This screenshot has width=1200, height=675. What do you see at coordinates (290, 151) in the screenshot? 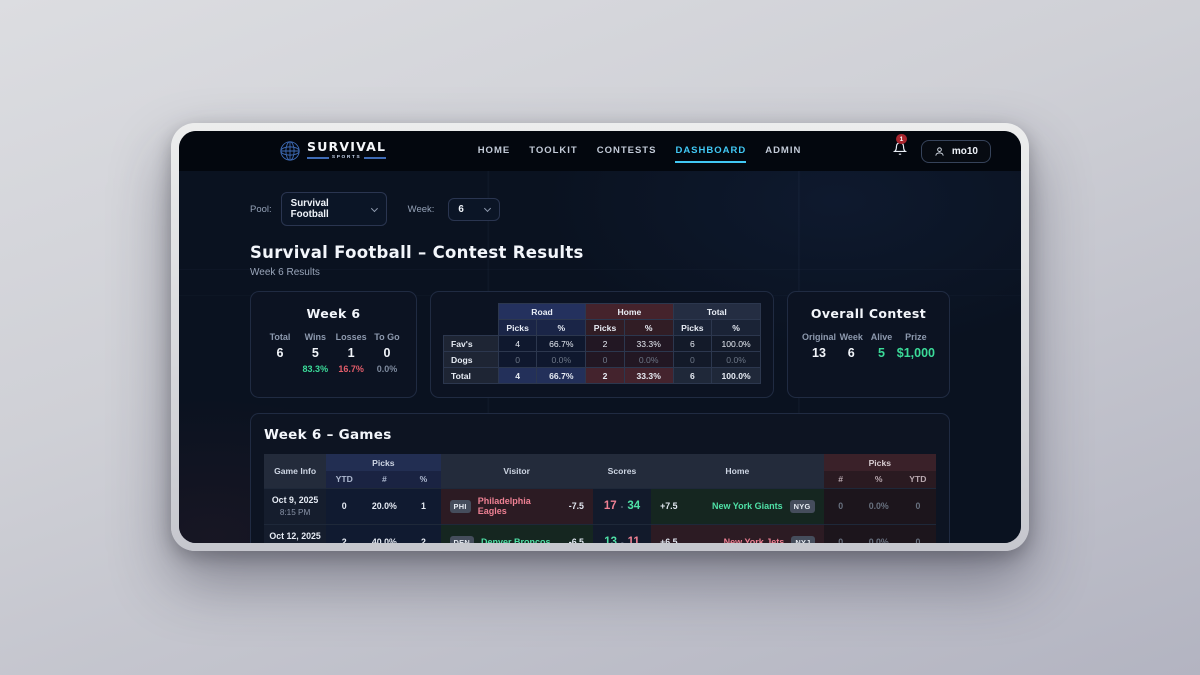
I see `globe-logo-icon` at bounding box center [290, 151].